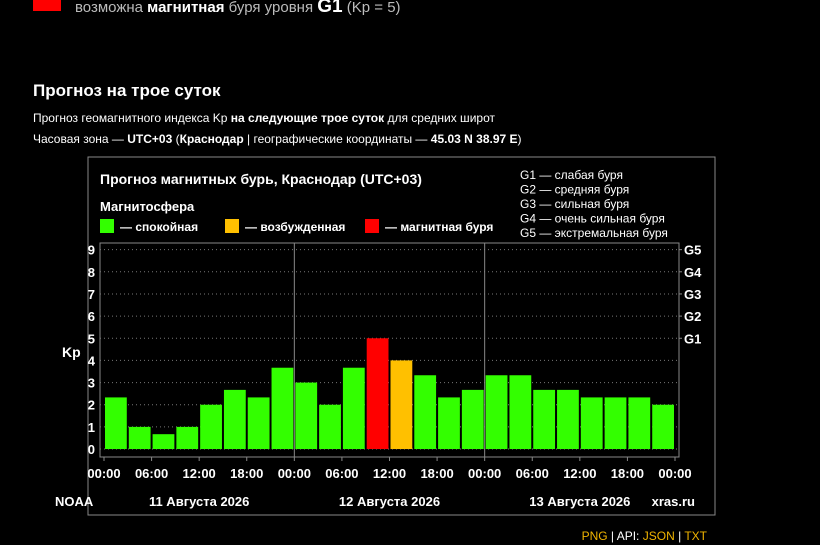 Image resolution: width=820 pixels, height=545 pixels. What do you see at coordinates (695, 536) in the screenshot?
I see `link: TXT` at bounding box center [695, 536].